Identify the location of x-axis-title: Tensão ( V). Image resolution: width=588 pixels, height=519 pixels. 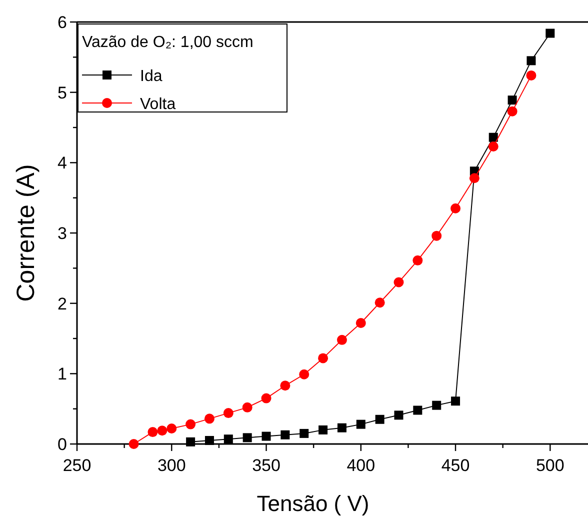
(313, 503).